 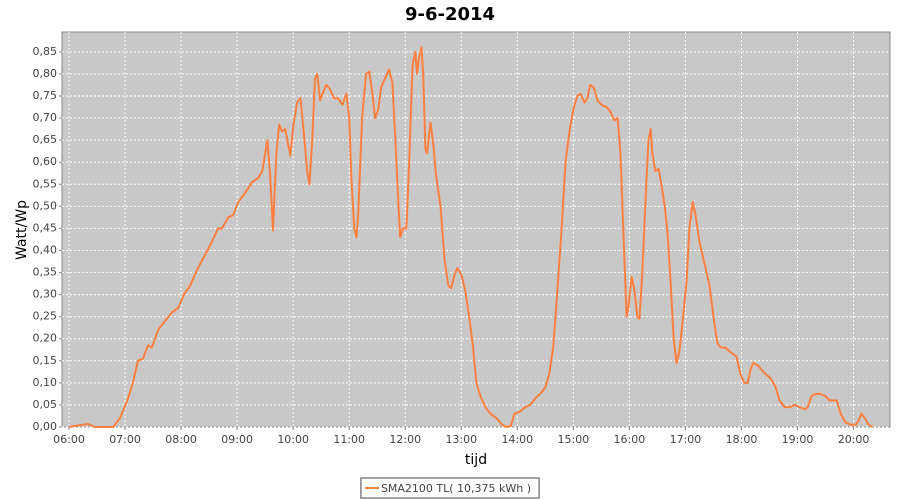 What do you see at coordinates (456, 488) in the screenshot?
I see `legend-label: SMA2100 TL( 10,375 kWh )` at bounding box center [456, 488].